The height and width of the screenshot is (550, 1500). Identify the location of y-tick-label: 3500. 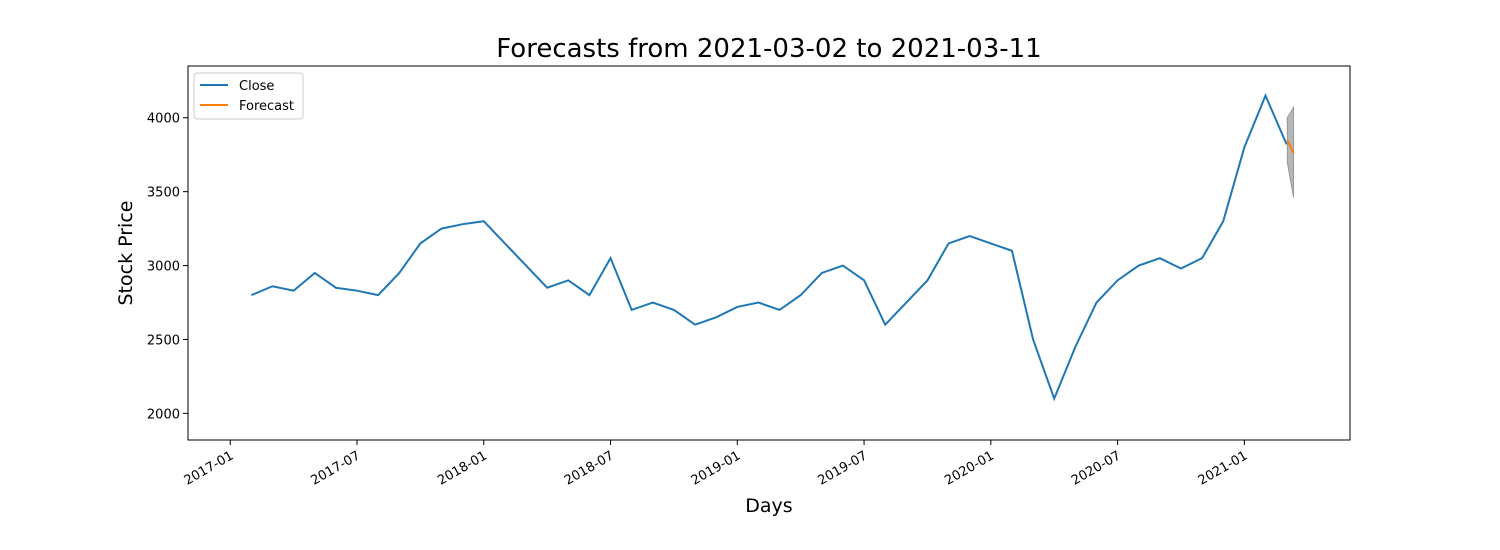
(163, 193).